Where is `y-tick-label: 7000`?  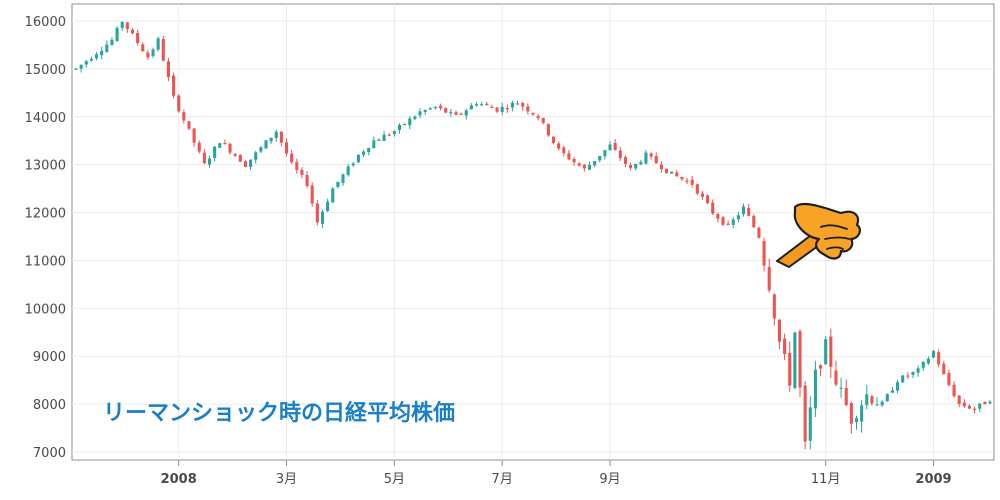
y-tick-label: 7000 is located at coordinates (49, 453).